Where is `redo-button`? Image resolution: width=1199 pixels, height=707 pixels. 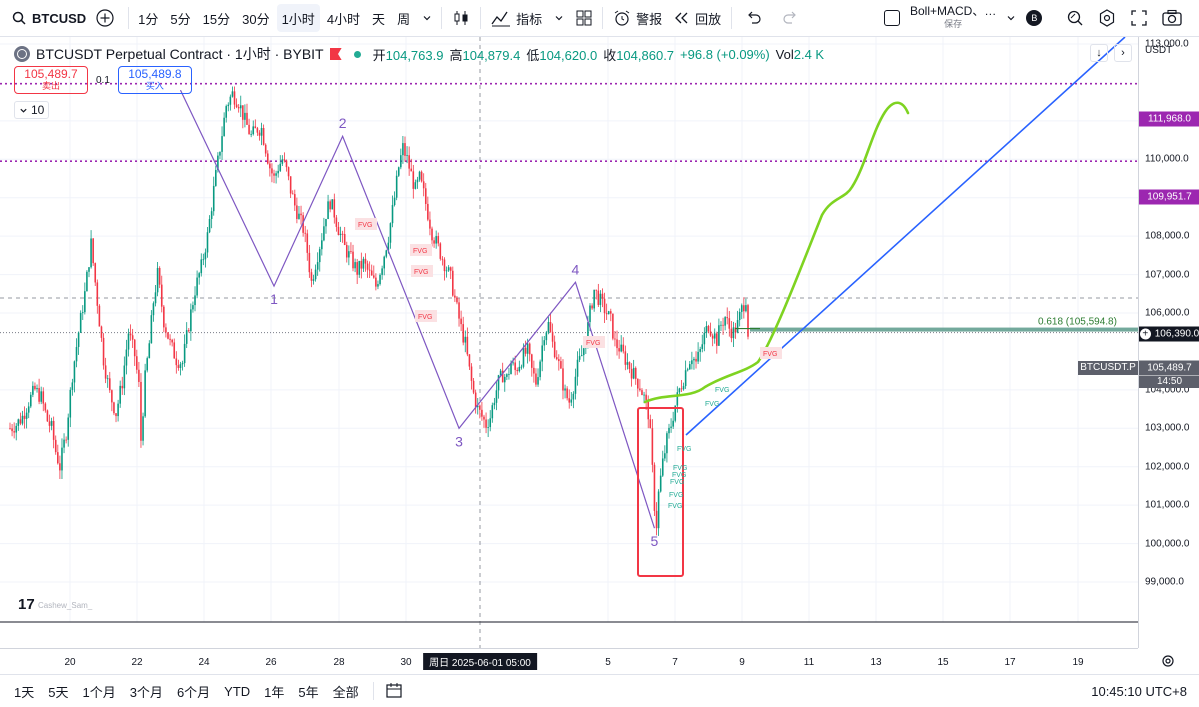
redo-button is located at coordinates (790, 18).